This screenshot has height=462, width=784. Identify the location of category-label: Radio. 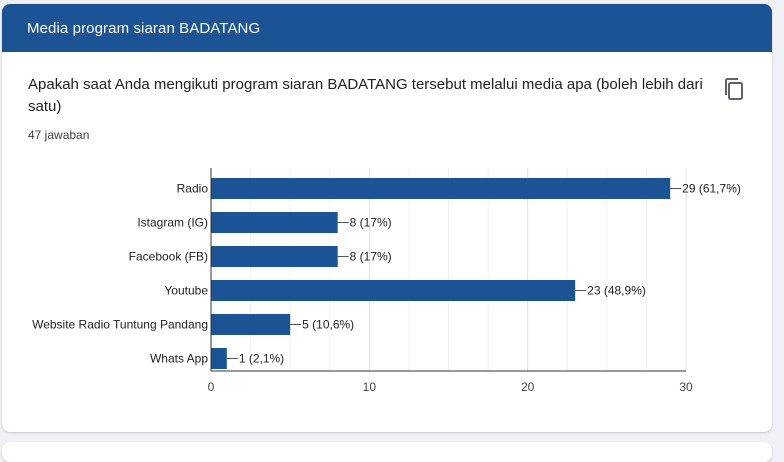
(193, 189).